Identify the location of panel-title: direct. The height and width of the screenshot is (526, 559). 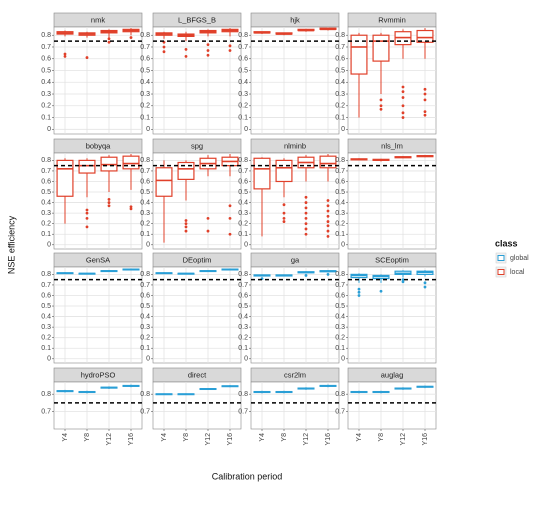
(197, 374).